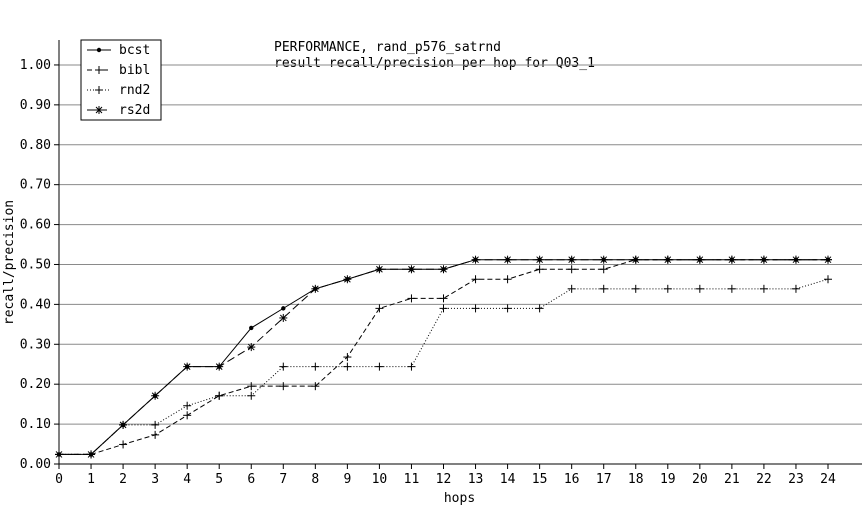 The width and height of the screenshot is (862, 520). What do you see at coordinates (387, 47) in the screenshot?
I see `chart-title: PERFORMANCE, rand_p576_satrnd` at bounding box center [387, 47].